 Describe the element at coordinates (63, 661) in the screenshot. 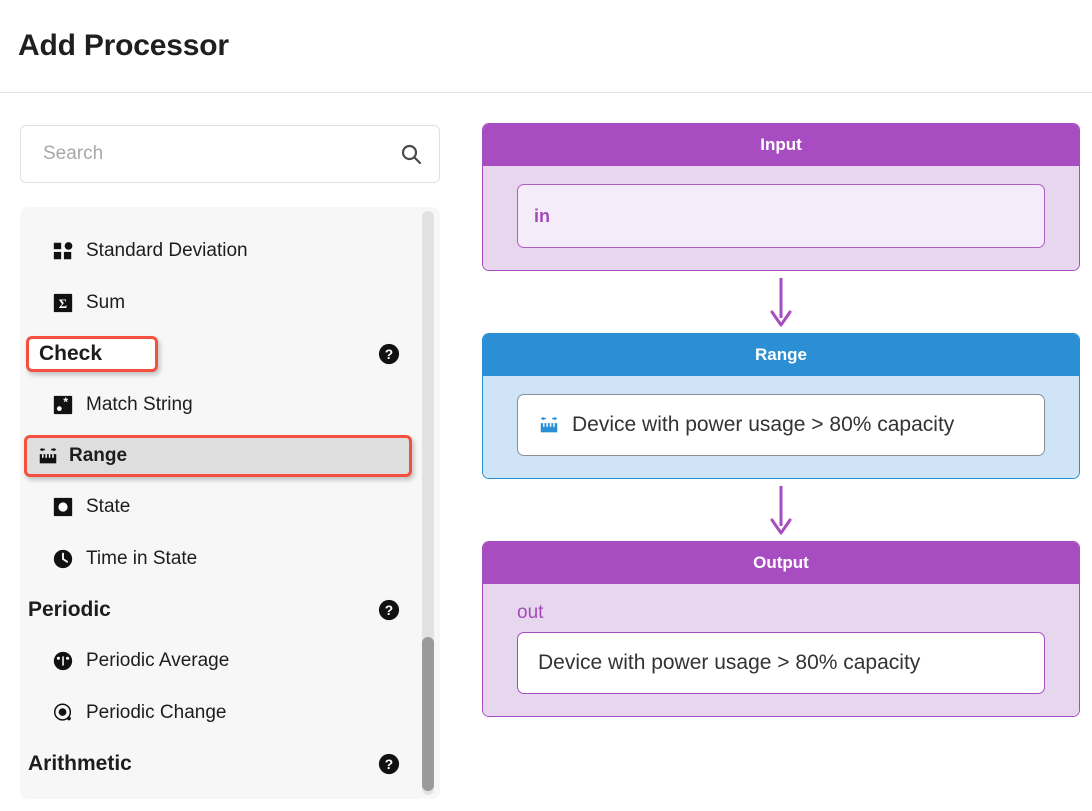

I see `gauge-icon` at that location.